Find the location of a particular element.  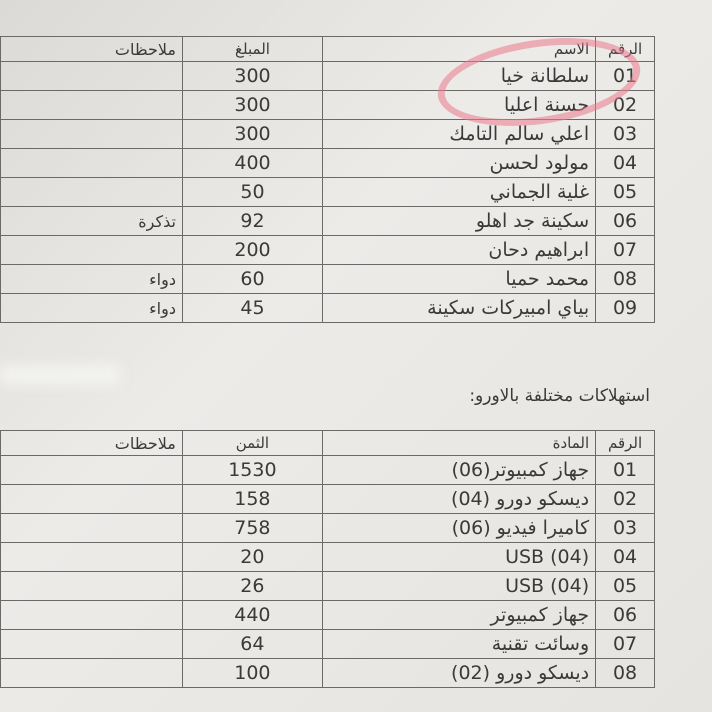

table-row: 04 USB (04) 20 is located at coordinates (327, 557).